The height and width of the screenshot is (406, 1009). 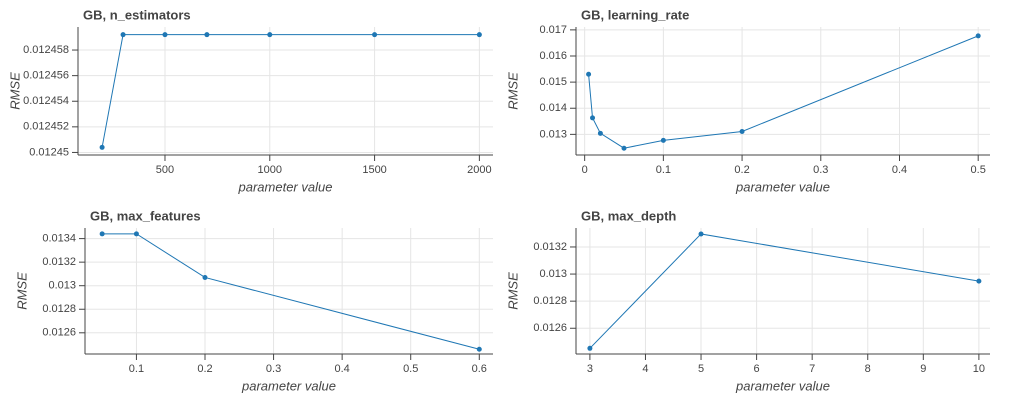 What do you see at coordinates (590, 369) in the screenshot?
I see `x-tick-label: 3` at bounding box center [590, 369].